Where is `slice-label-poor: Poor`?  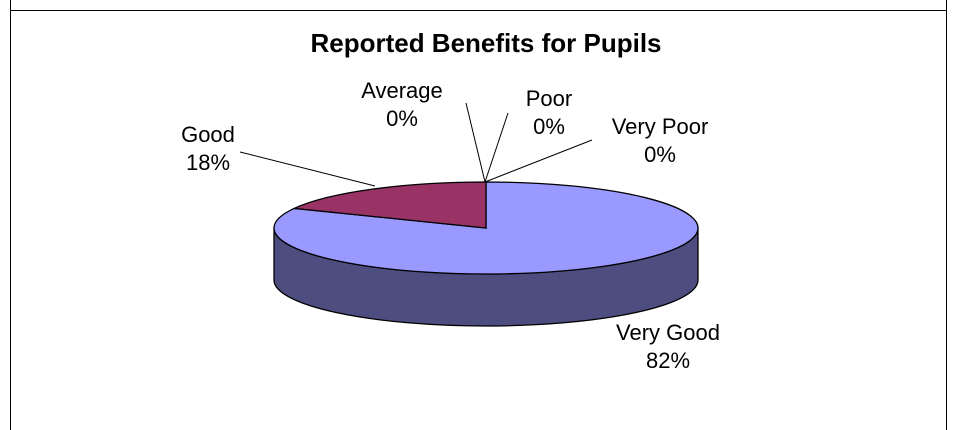
slice-label-poor: Poor is located at coordinates (549, 98).